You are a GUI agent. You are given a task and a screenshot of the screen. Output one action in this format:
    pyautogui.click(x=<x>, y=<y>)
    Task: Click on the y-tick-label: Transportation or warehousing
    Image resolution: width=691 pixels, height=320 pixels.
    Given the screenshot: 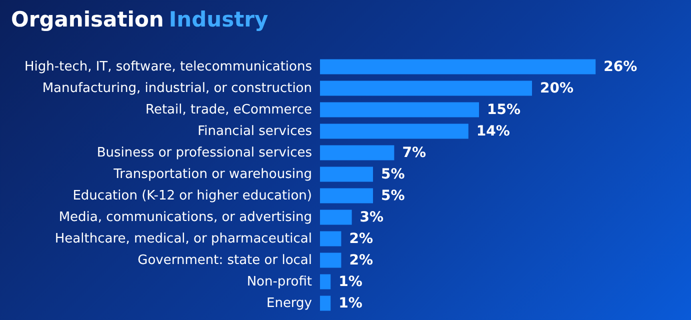 What is the action you would take?
    pyautogui.click(x=212, y=174)
    